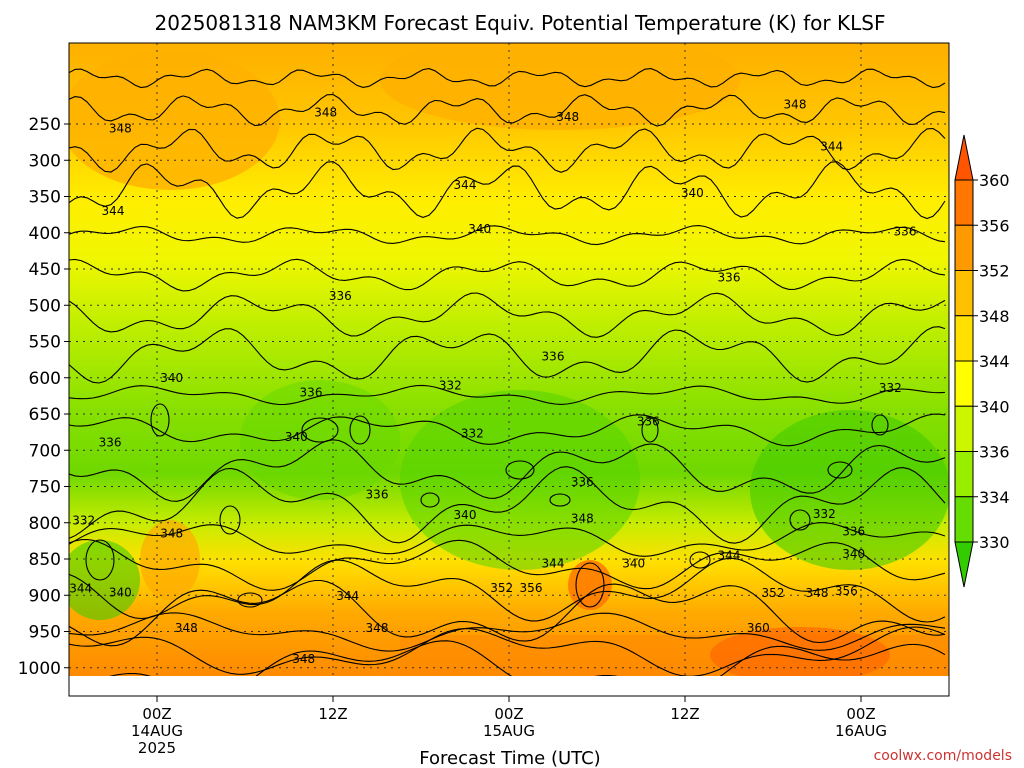 The width and height of the screenshot is (1024, 768). I want to click on x-tick-label: 14AUG, so click(157, 731).